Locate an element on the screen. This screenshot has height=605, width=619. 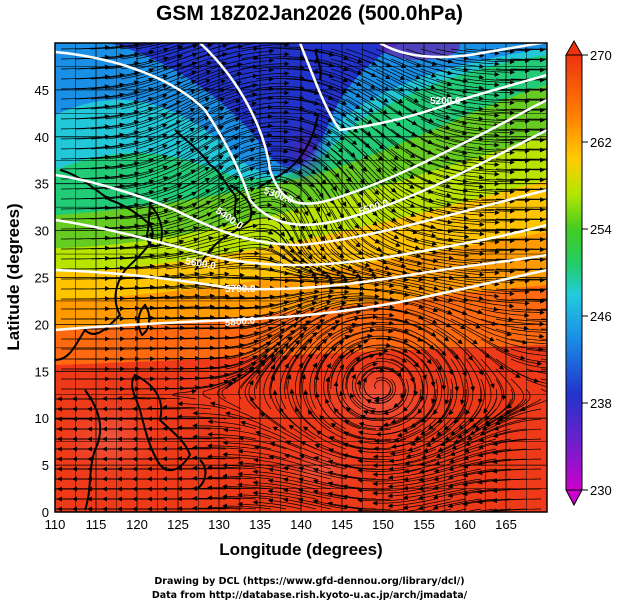
x-axis-label: Longitude (degrees) is located at coordinates (300, 549).